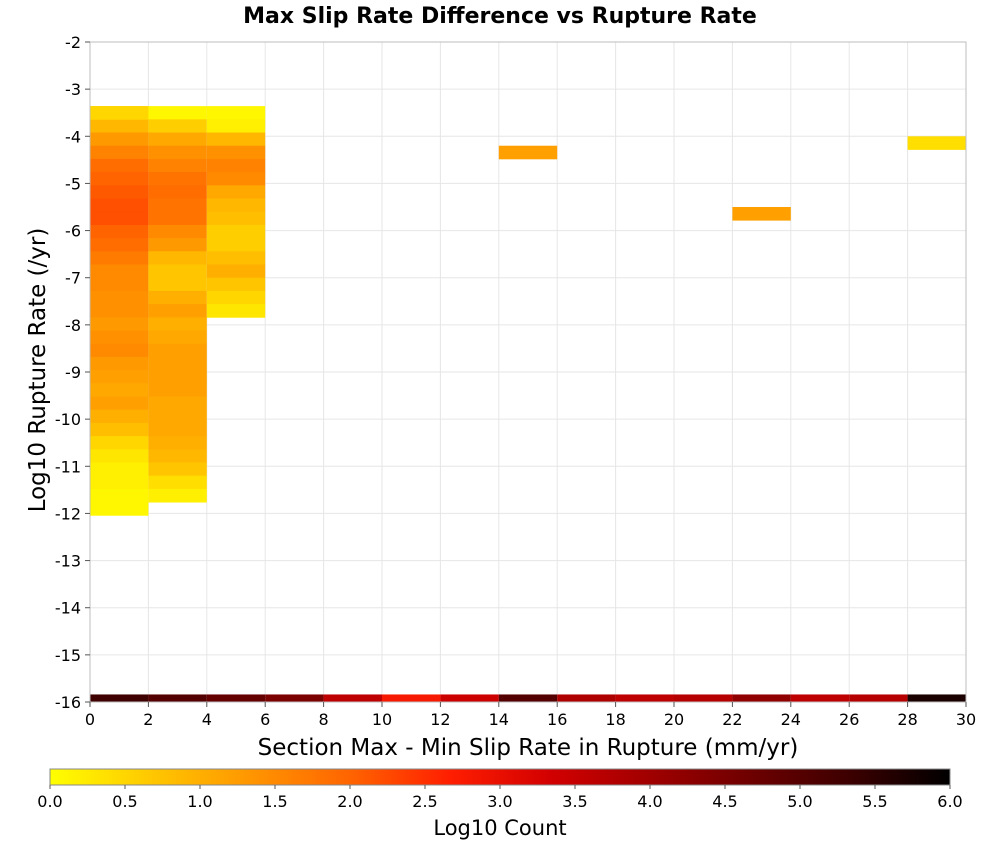 The width and height of the screenshot is (1000, 850). I want to click on y-tick-label: -2, so click(73, 42).